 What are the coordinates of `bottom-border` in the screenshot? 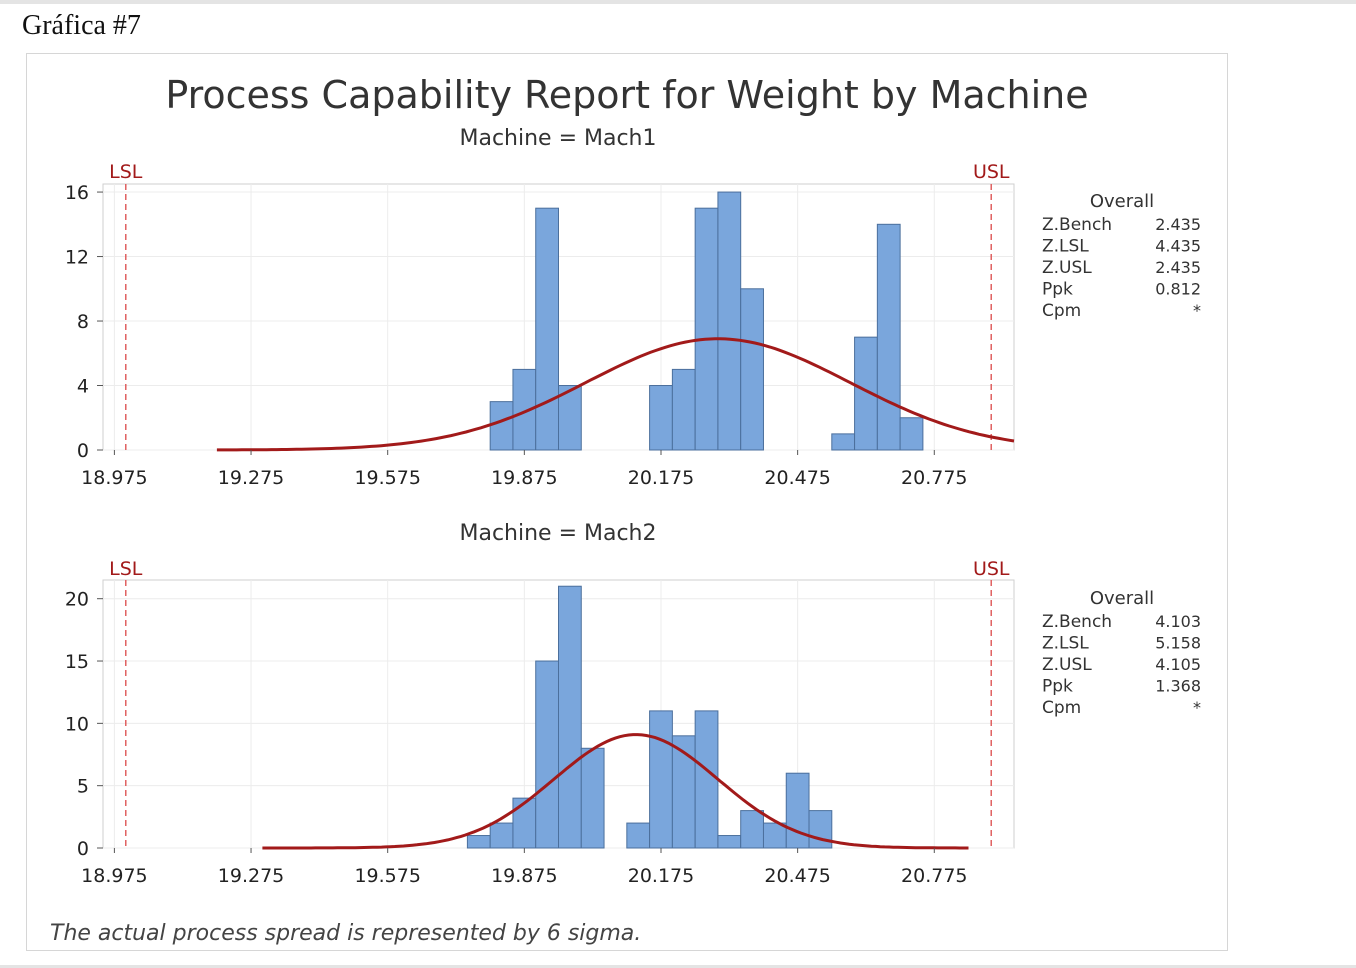 It's located at (678, 966).